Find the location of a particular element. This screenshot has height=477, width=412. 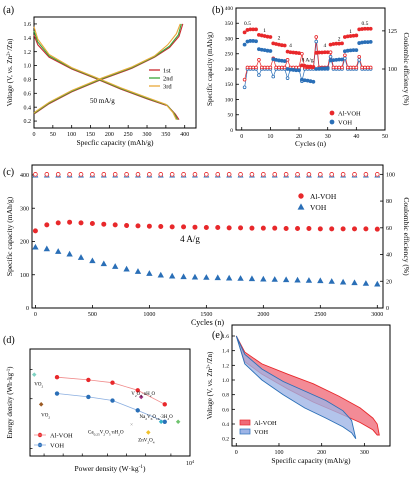

y2-tick-label: 100 is located at coordinates (390, 175).